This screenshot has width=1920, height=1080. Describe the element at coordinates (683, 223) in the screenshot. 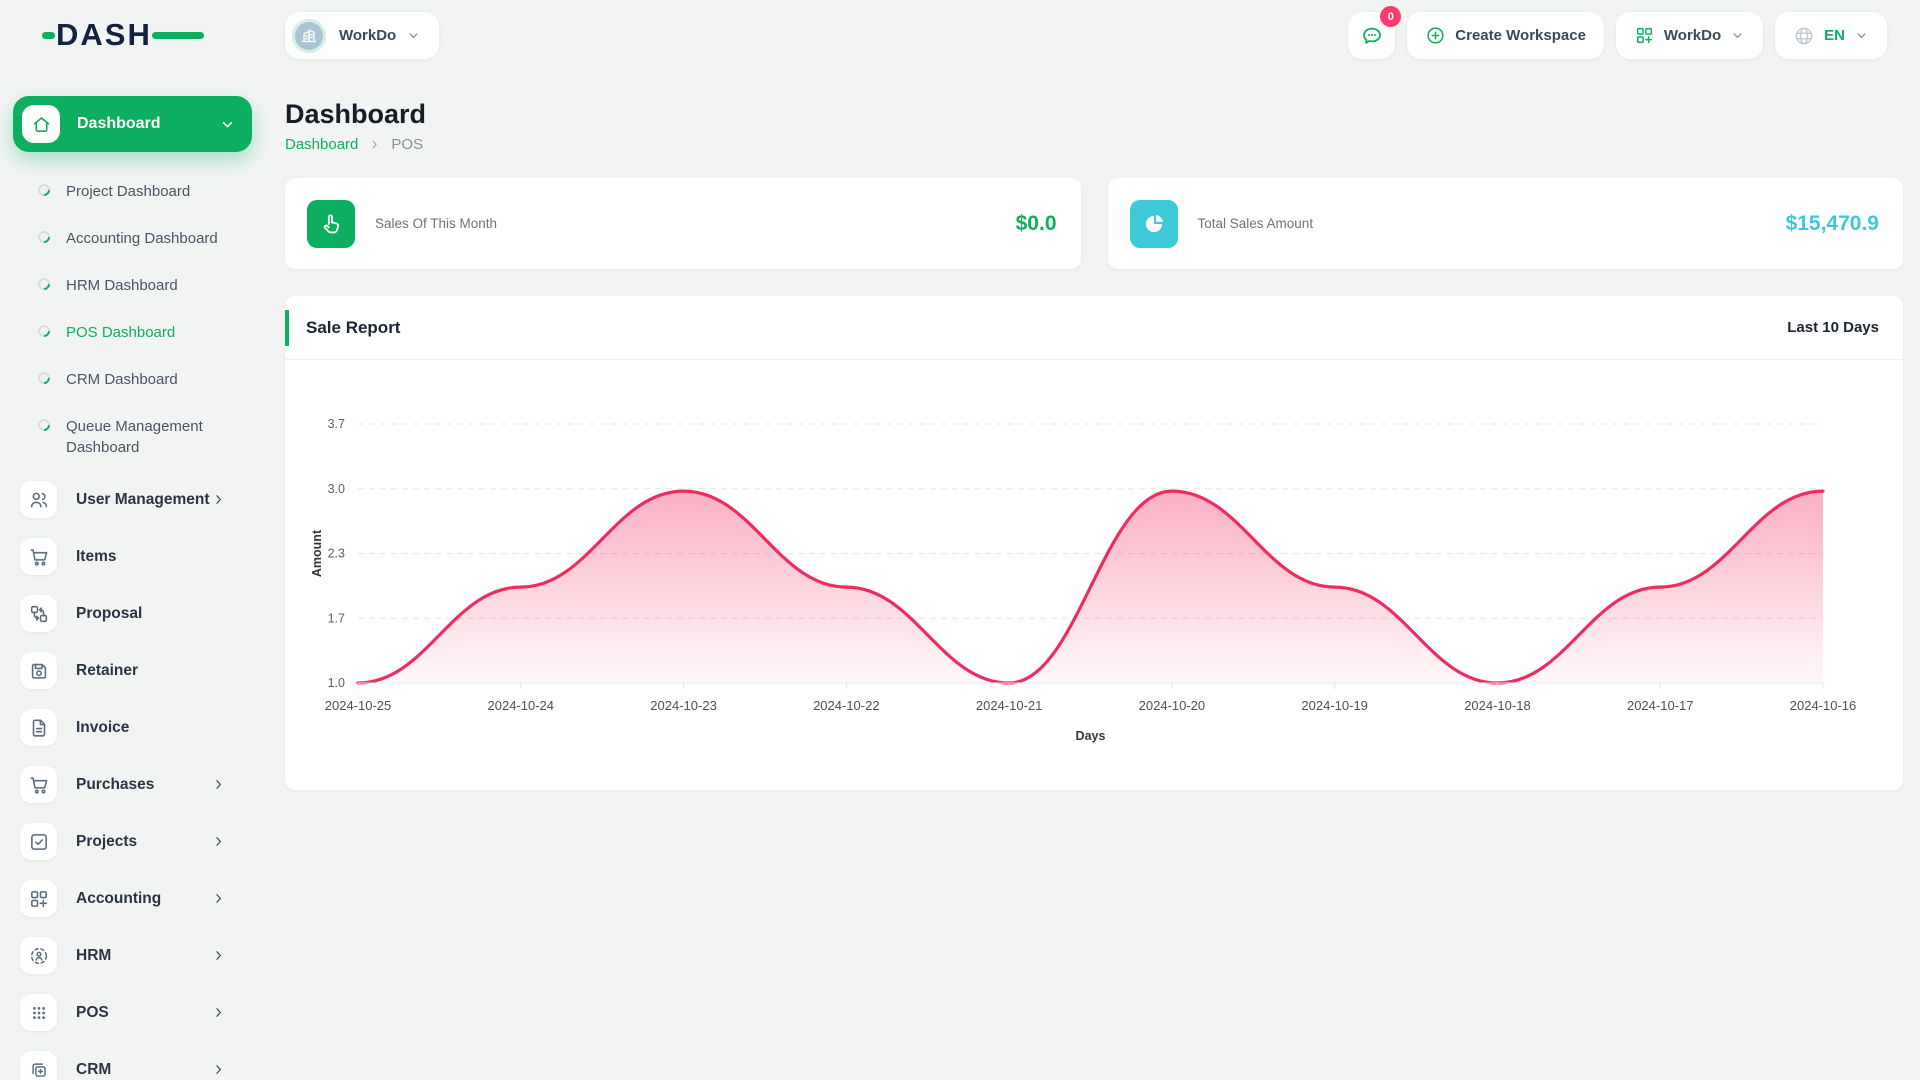

I see `stat-card-sales-of-month: Sales Of This Month $0.0` at that location.